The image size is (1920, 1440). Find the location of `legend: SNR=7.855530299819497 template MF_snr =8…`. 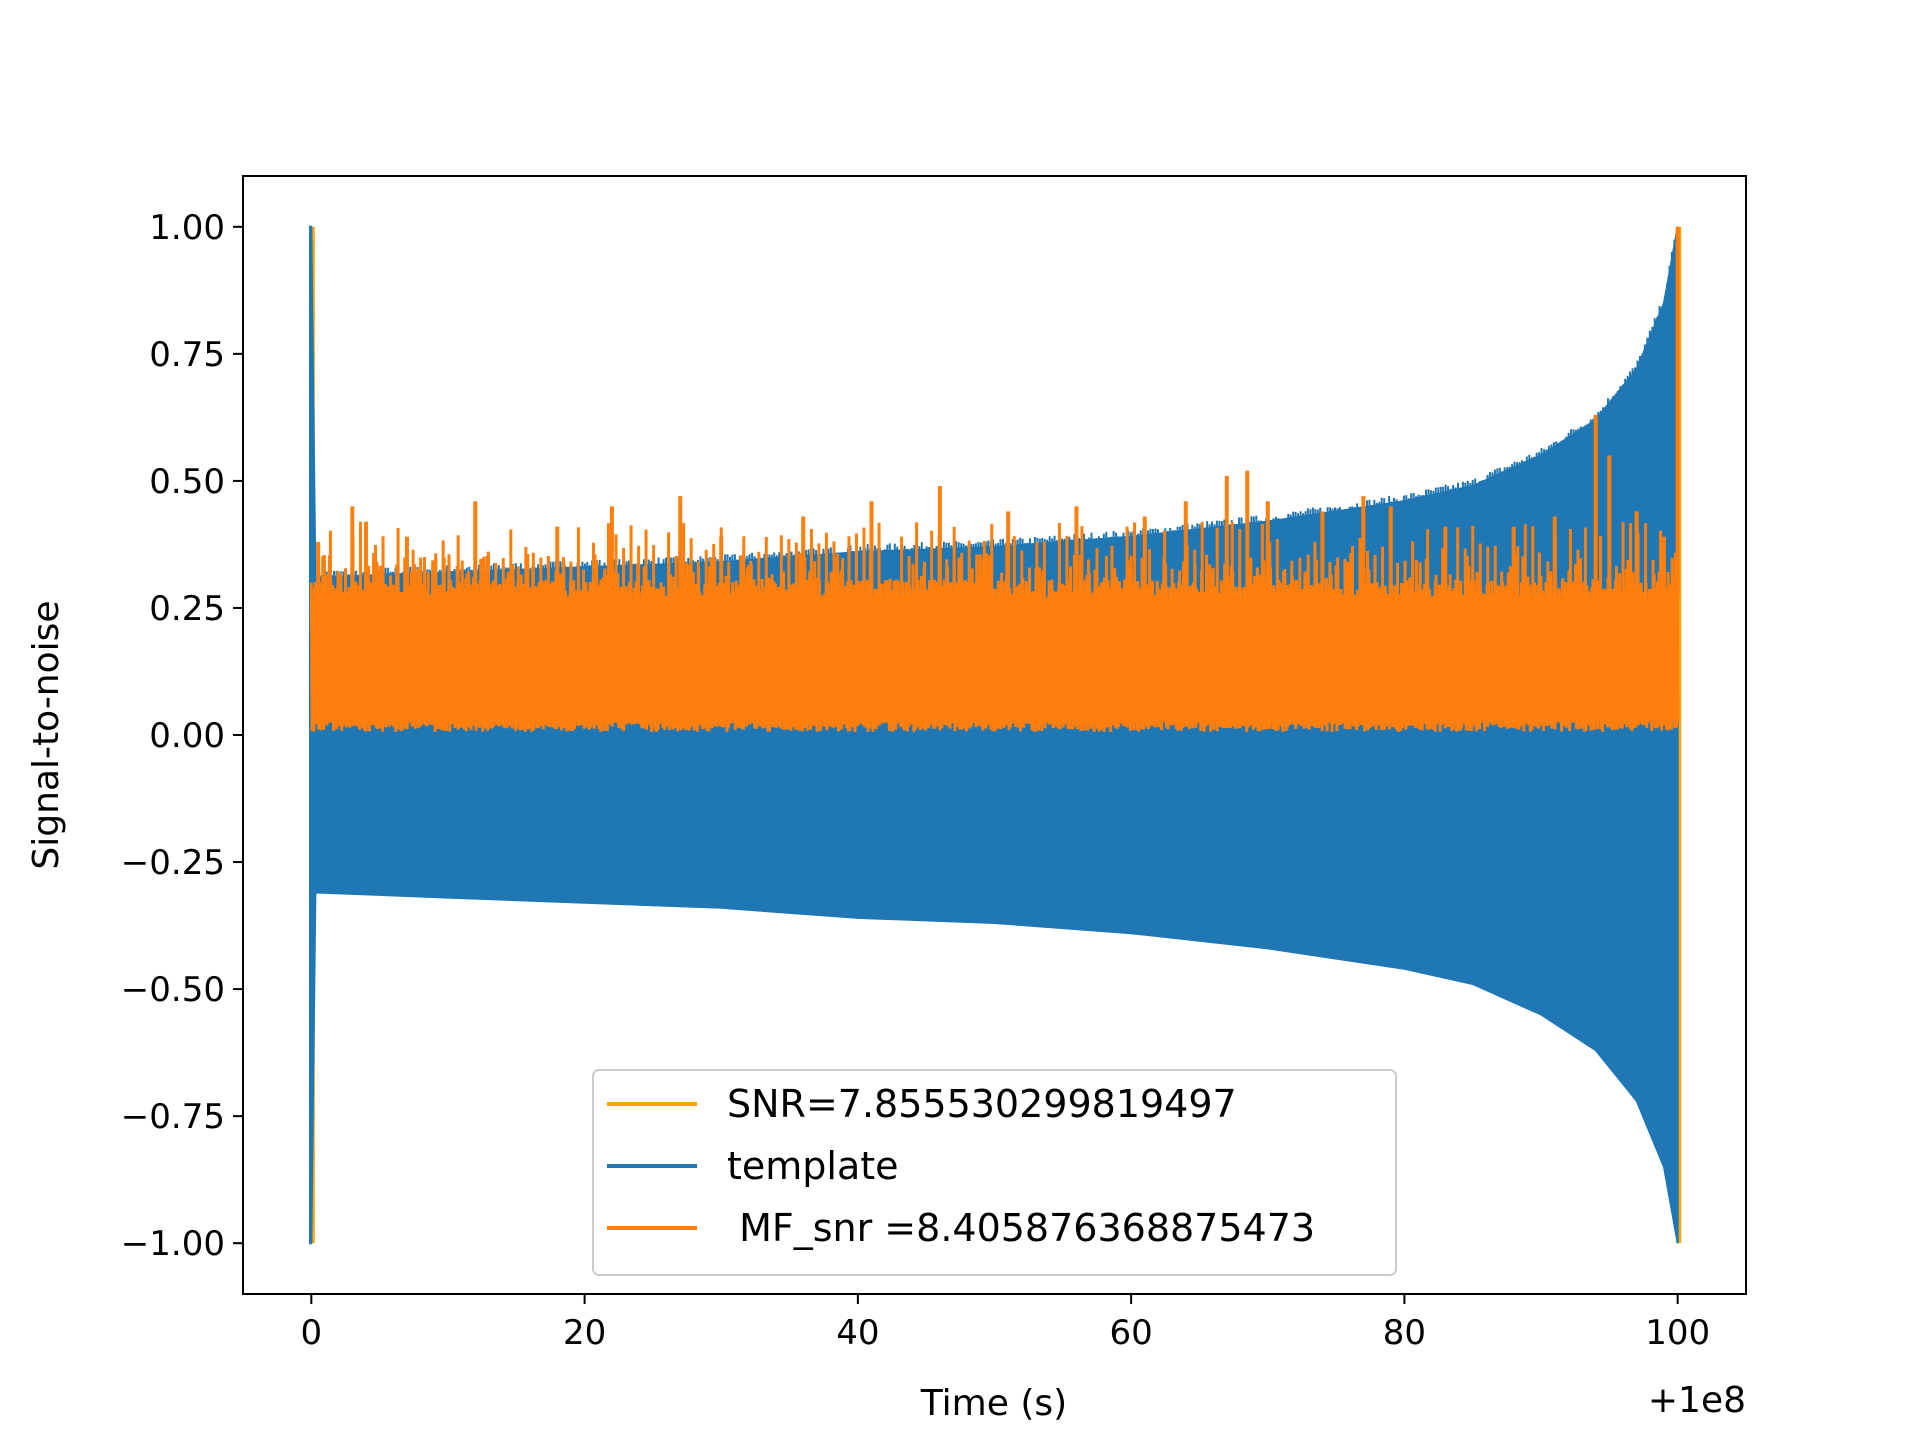

legend: SNR=7.855530299819497 template MF_snr =8… is located at coordinates (994, 1172).